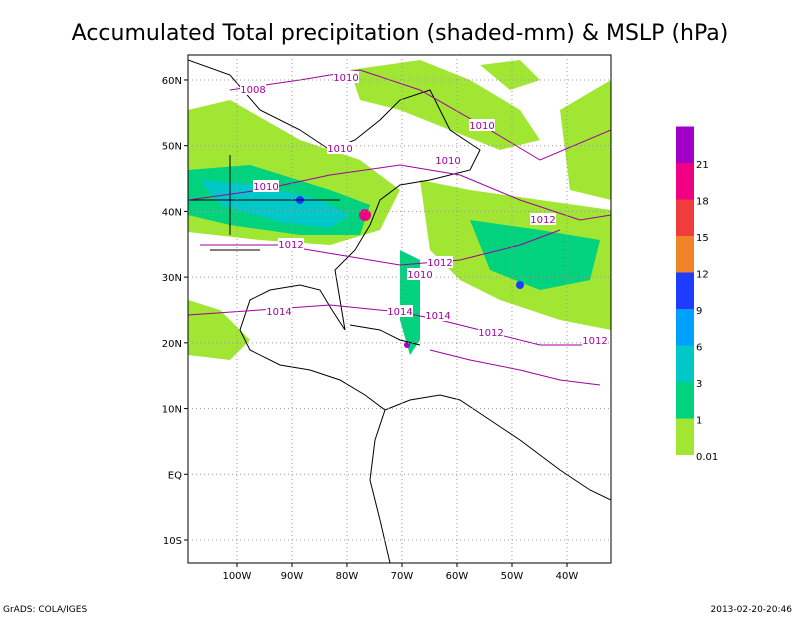 The image size is (800, 622). Describe the element at coordinates (172, 81) in the screenshot. I see `y-tick-label: 60N` at that location.